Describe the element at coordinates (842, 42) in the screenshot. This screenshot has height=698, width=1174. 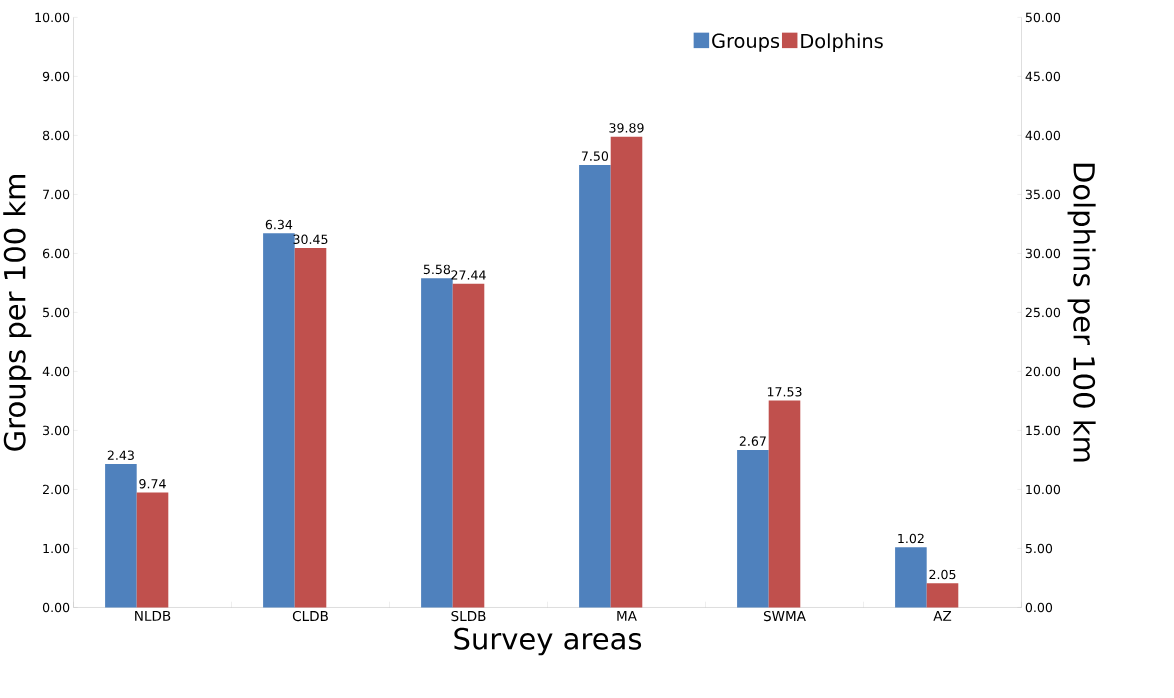
I see `legend-label: Dolphins` at that location.